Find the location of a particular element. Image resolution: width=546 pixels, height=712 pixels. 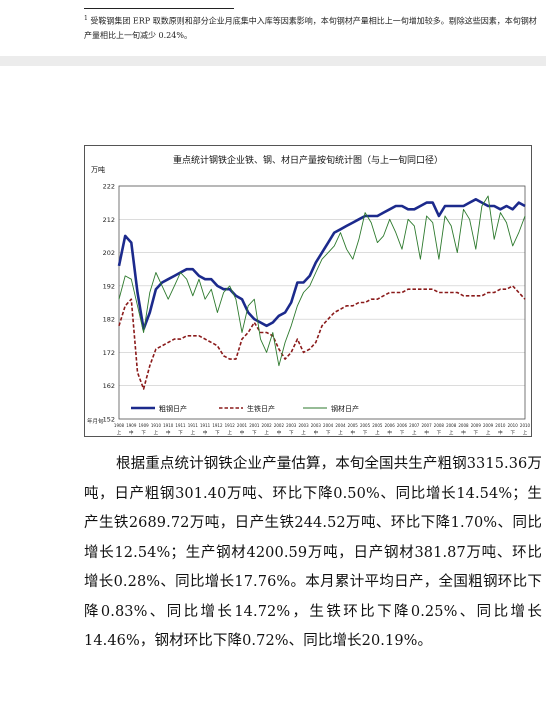

y-tick-label: 202 is located at coordinates (109, 253).